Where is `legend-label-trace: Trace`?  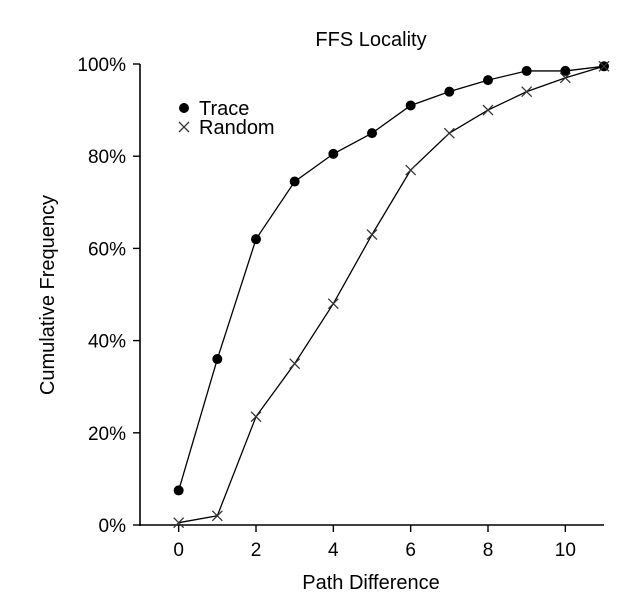
legend-label-trace: Trace is located at coordinates (224, 109).